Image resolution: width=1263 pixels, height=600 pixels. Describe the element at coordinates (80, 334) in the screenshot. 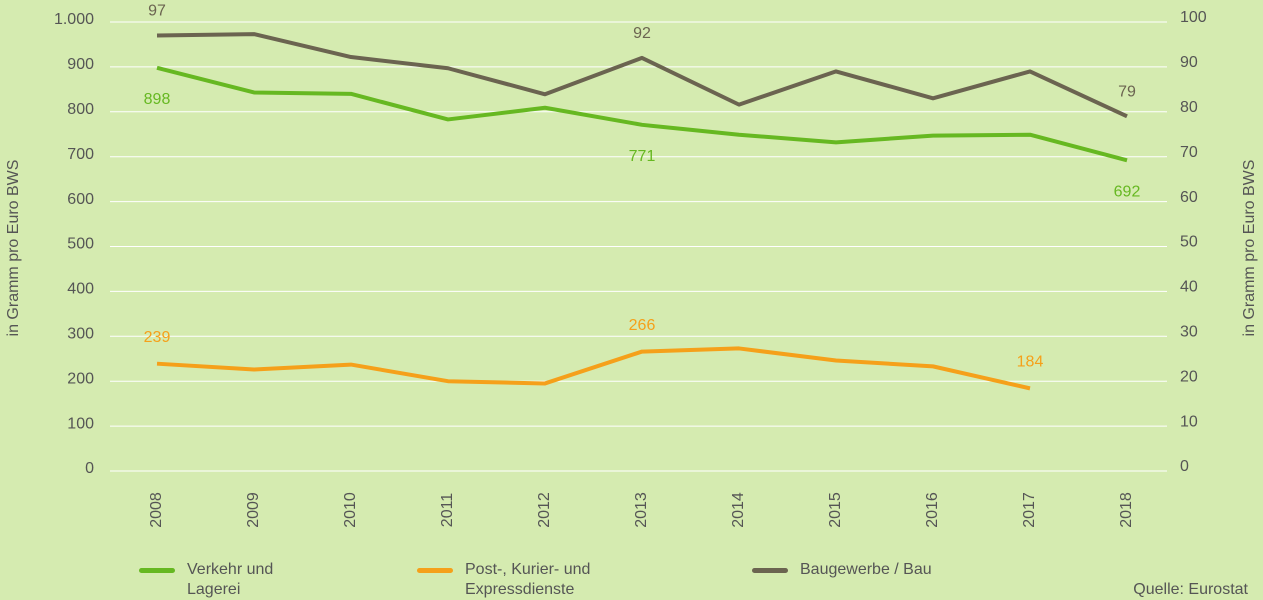

I see `y-tick-label: 300` at that location.